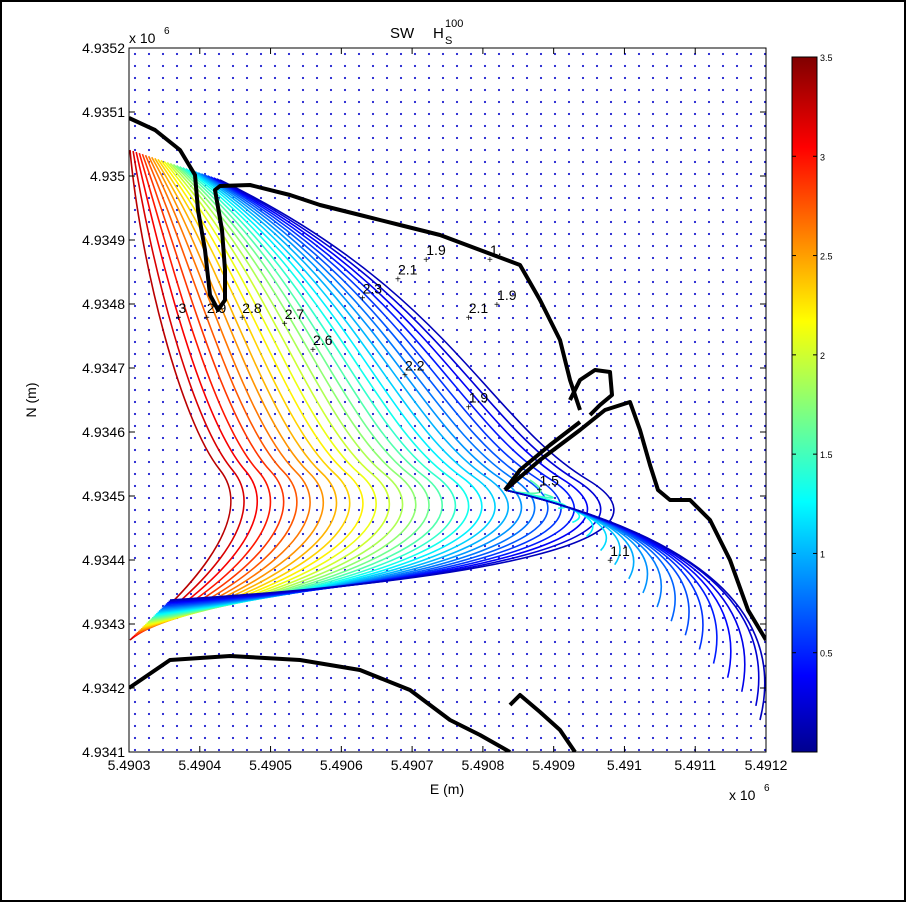 This screenshot has height=902, width=906. What do you see at coordinates (285, 324) in the screenshot?
I see `contour-tick-marker: +` at bounding box center [285, 324].